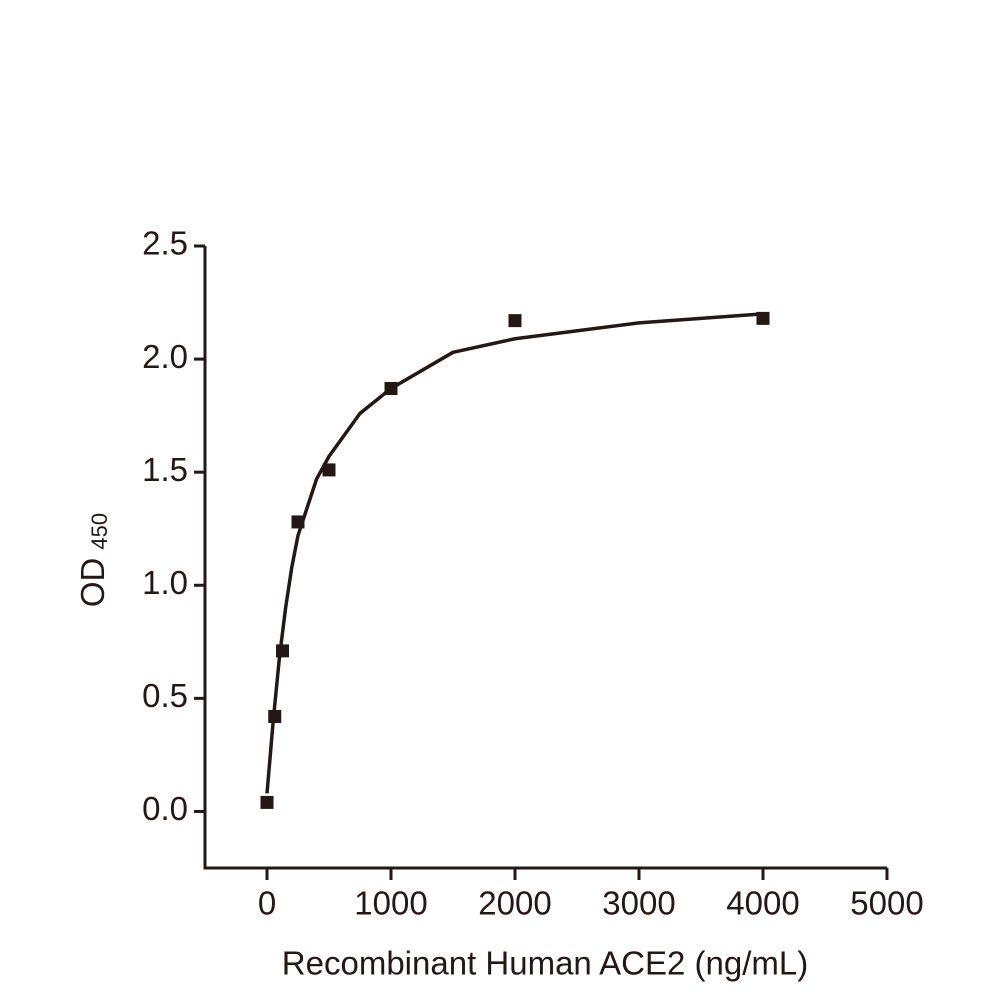  Describe the element at coordinates (165, 469) in the screenshot. I see `y-tick-label: 1.5` at that location.